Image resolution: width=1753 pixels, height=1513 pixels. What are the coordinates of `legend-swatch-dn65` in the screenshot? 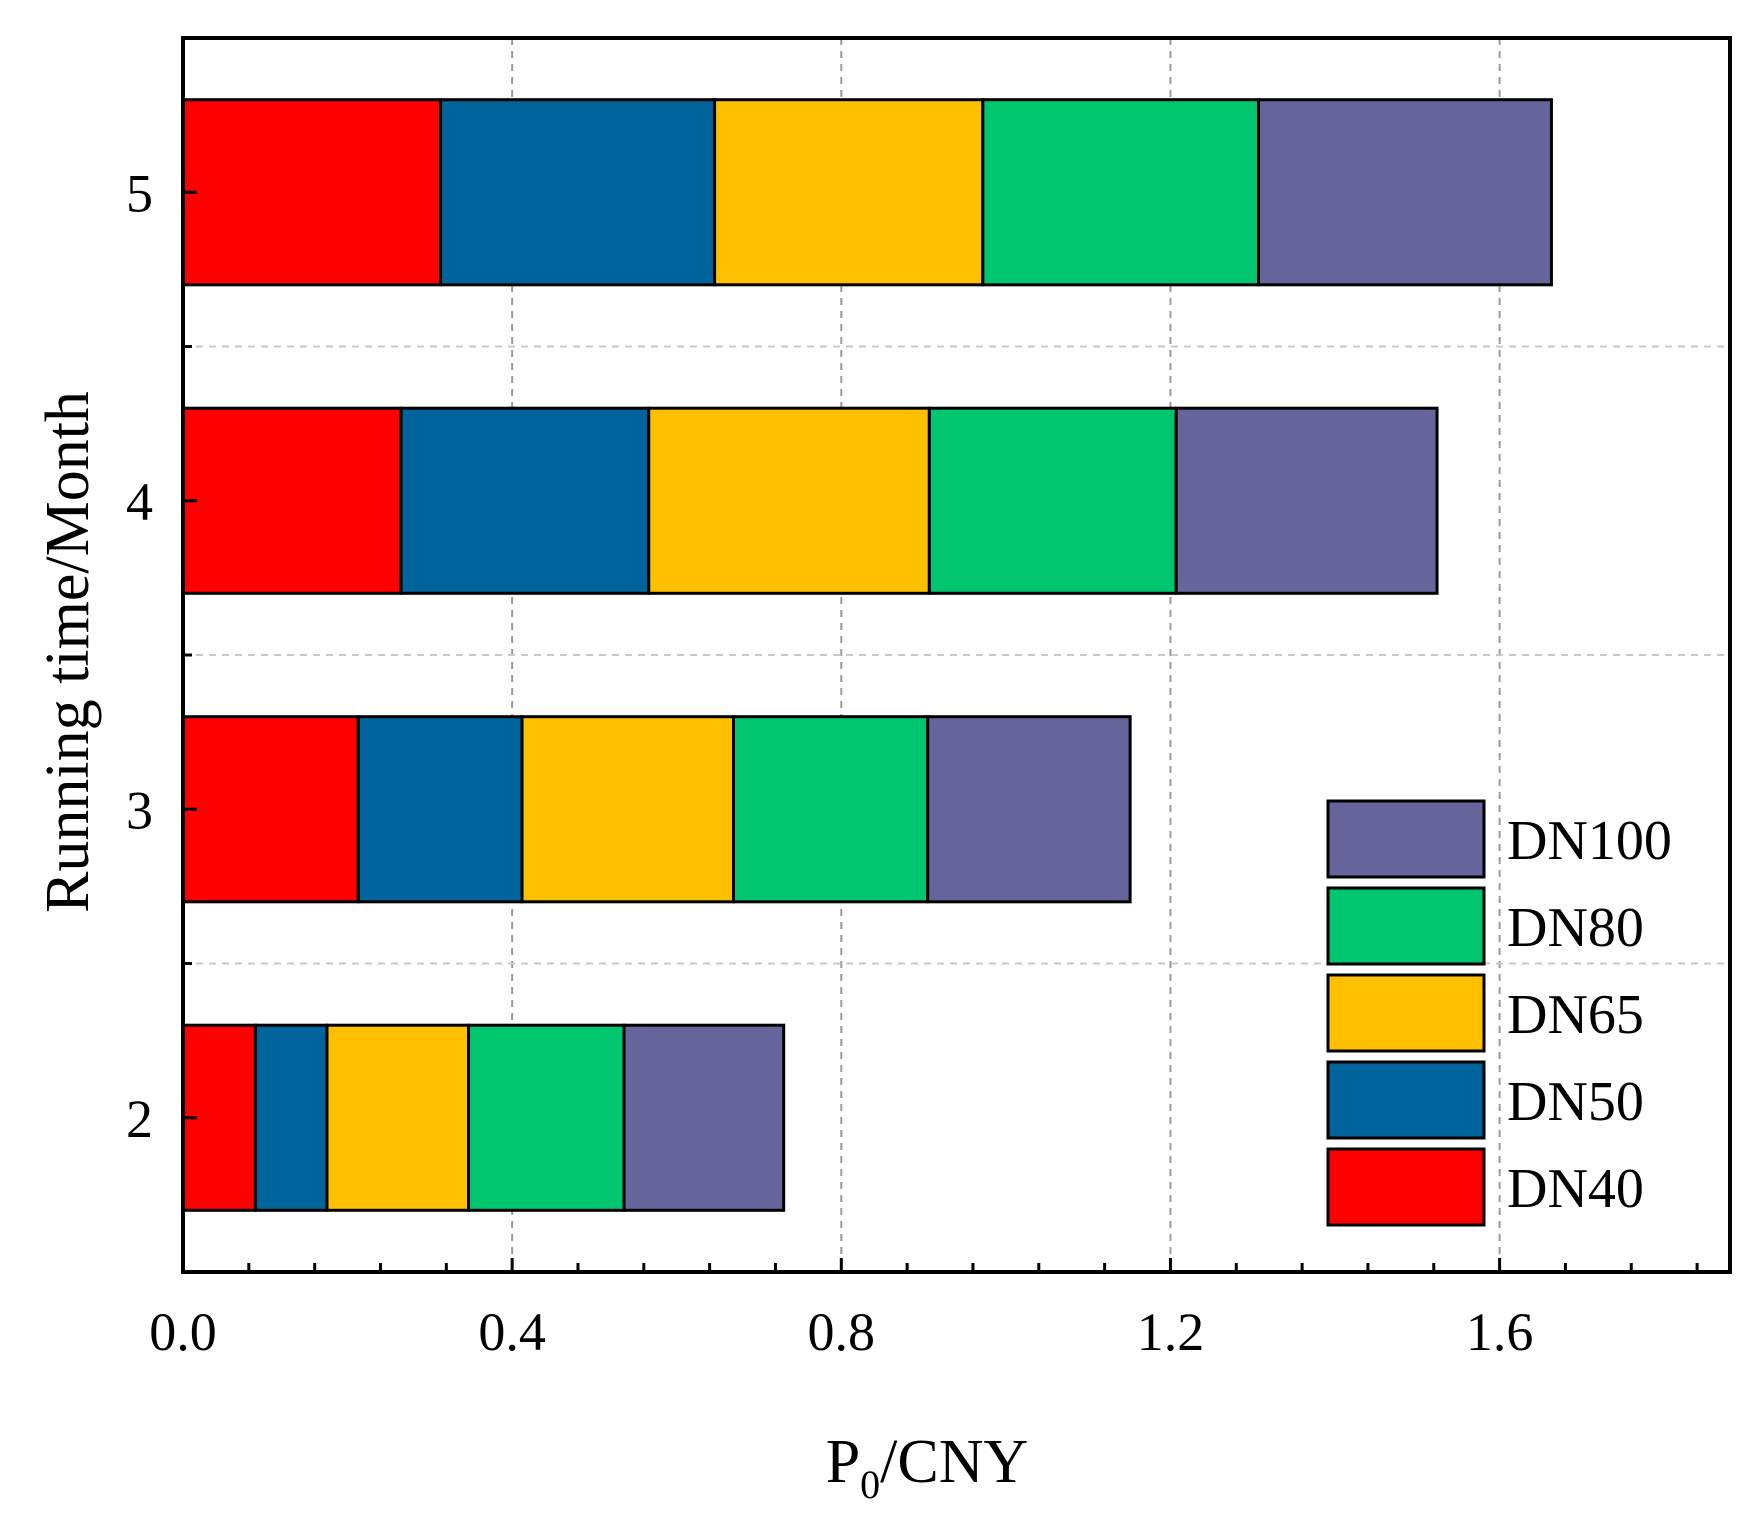 It's located at (1406, 1013).